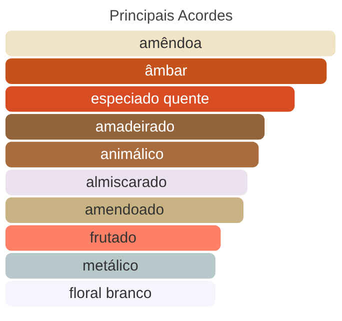  I want to click on y-tick-label: animálico, so click(132, 155).